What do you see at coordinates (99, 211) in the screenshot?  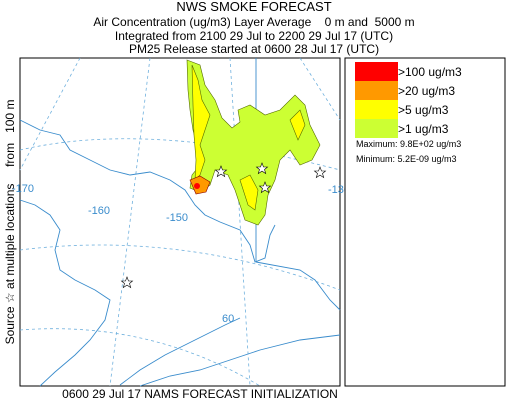 I see `map-label: -160` at bounding box center [99, 211].